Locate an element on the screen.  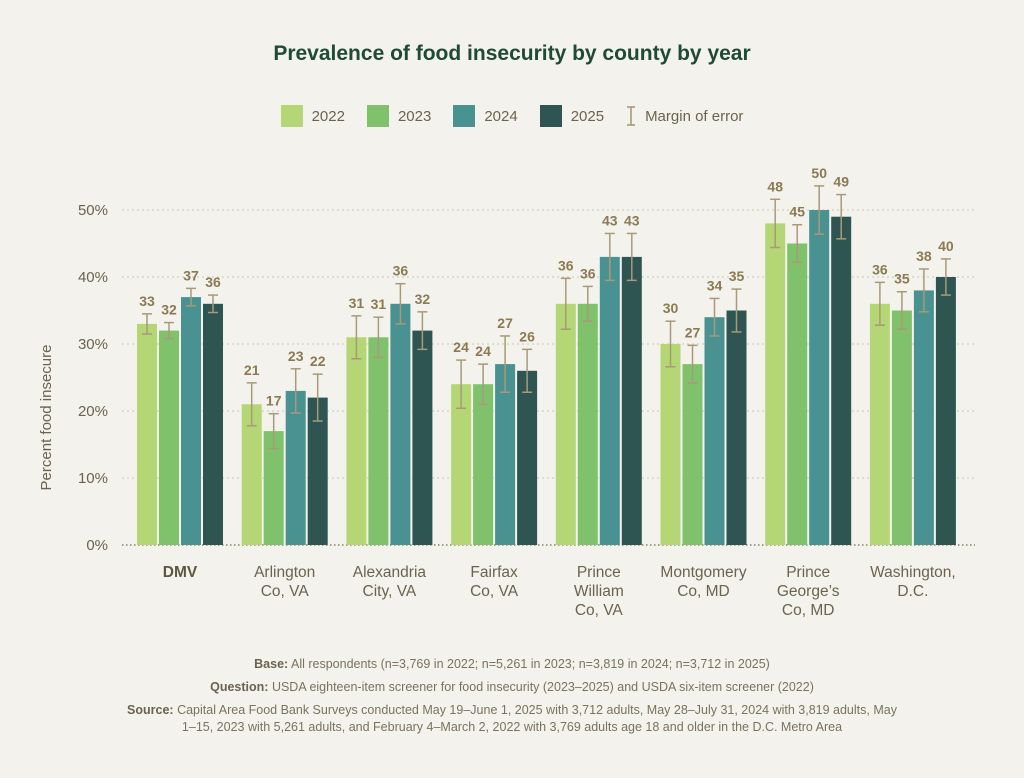
y-tick-label: 20% is located at coordinates (93, 411).